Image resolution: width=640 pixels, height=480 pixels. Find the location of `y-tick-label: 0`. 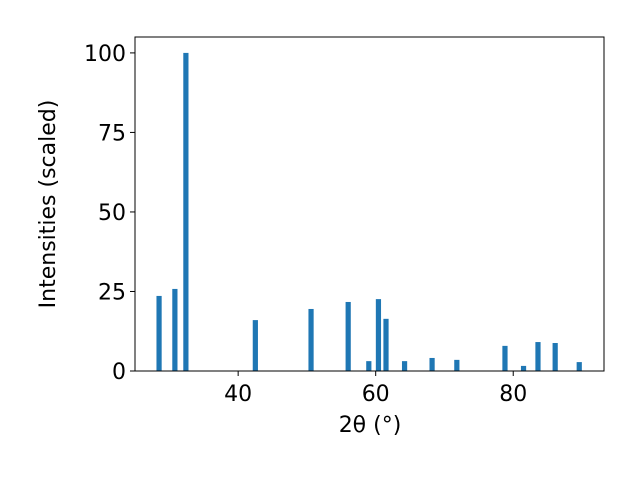

y-tick-label: 0 is located at coordinates (119, 372).